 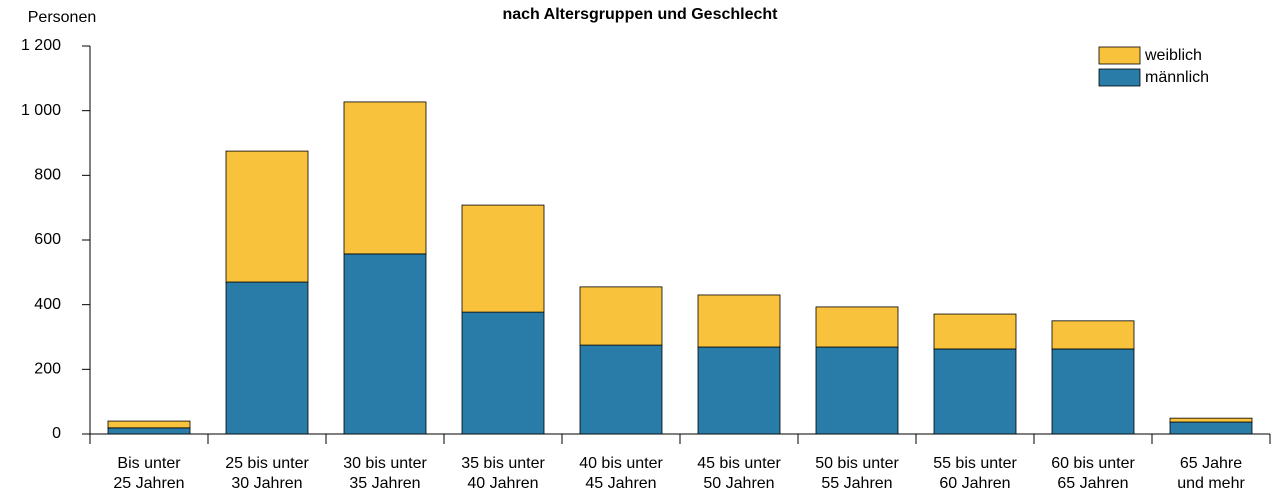 What do you see at coordinates (149, 463) in the screenshot?
I see `x-tick-label: Bis unter` at bounding box center [149, 463].